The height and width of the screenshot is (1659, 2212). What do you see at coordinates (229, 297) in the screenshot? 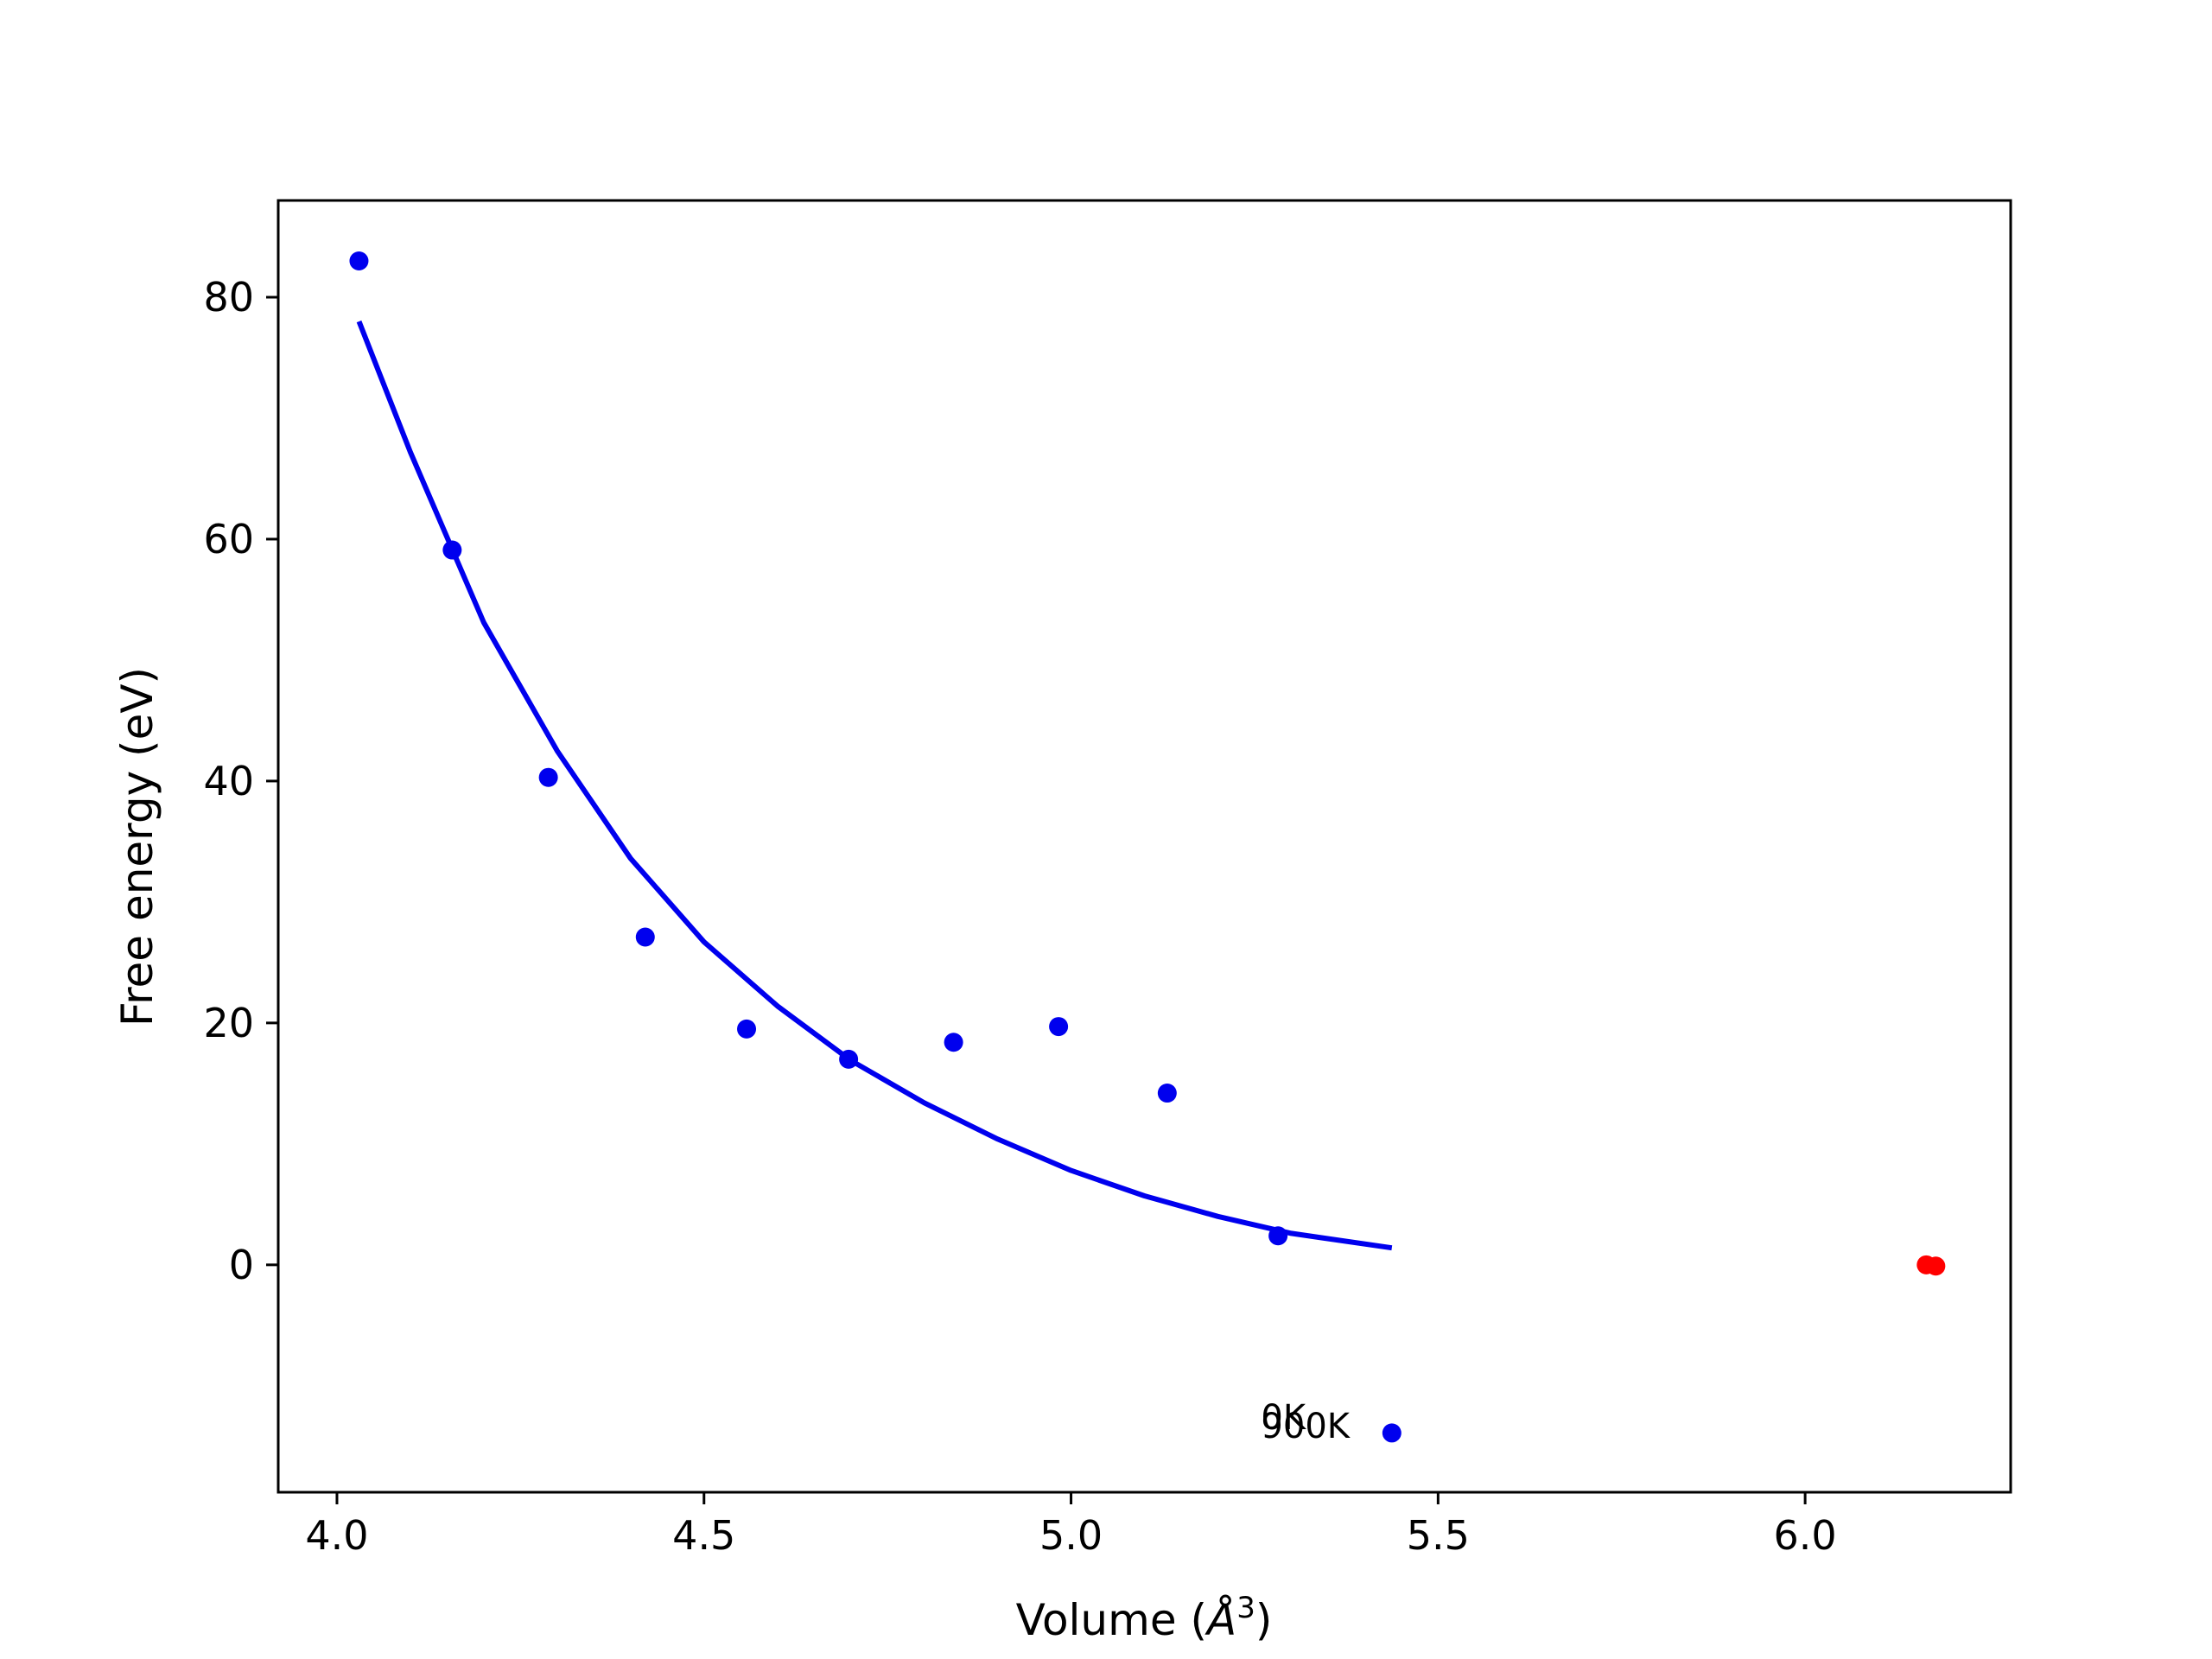
I see `y-tick-label: 80` at bounding box center [229, 297].